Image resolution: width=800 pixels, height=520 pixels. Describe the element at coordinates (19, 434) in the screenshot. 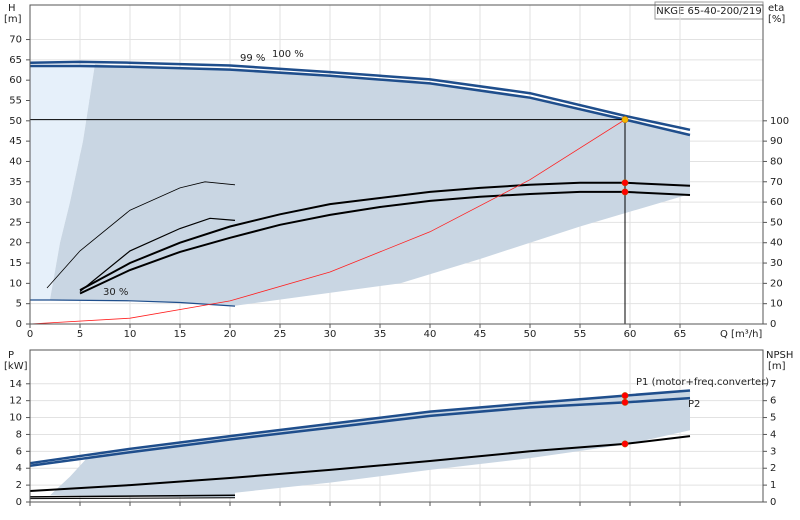

I see `y-tick-label: 8` at that location.